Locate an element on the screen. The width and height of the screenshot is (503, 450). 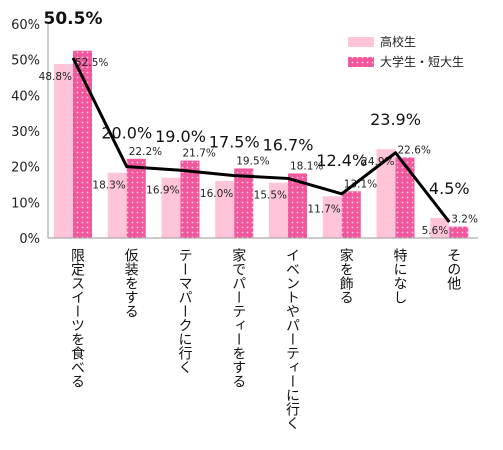
bar-data-label: 18.1% is located at coordinates (306, 166).